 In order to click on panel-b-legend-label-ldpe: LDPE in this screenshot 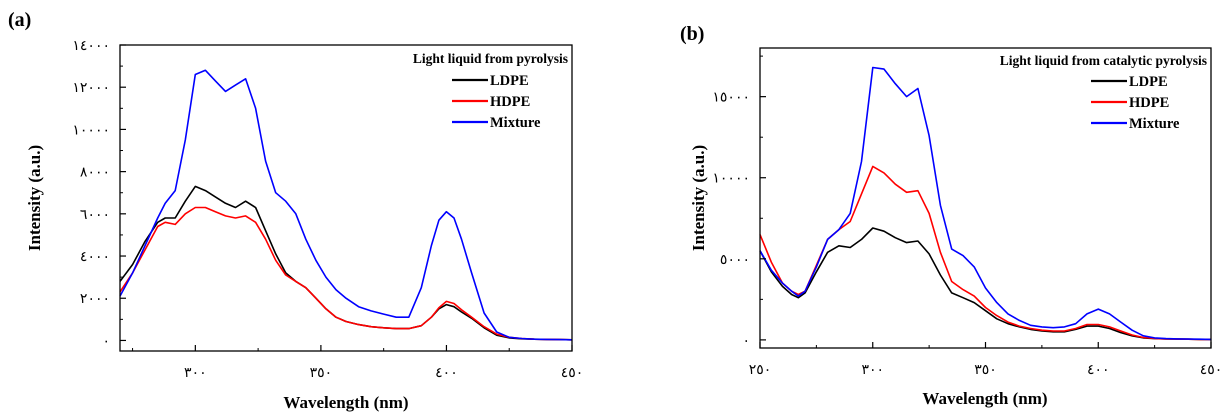, I will do `click(1148, 82)`.